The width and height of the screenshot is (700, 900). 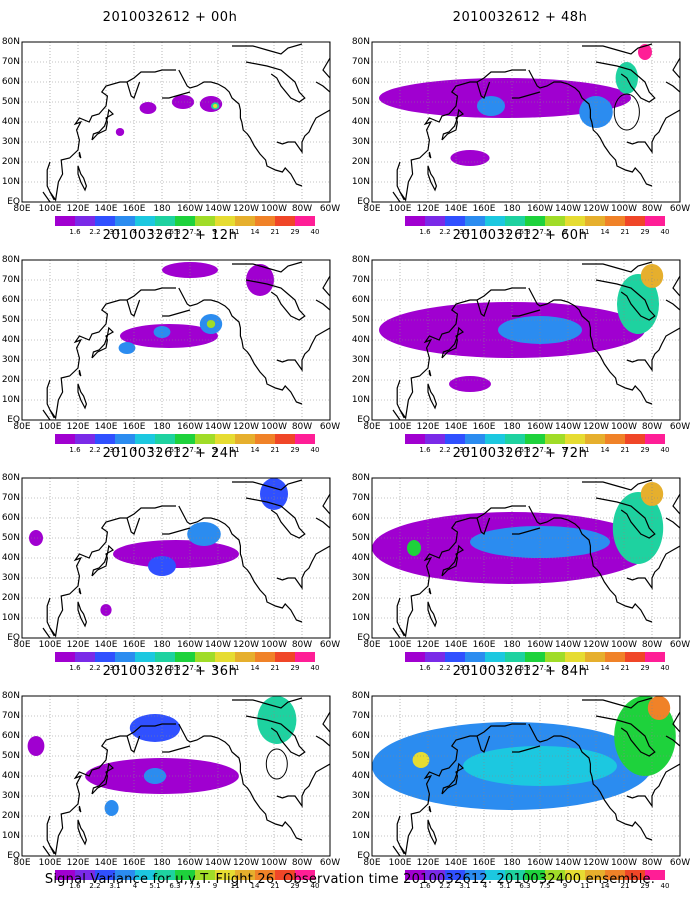 What do you see at coordinates (680, 427) in the screenshot?
I see `lon-tick-label: 60W` at bounding box center [680, 427].